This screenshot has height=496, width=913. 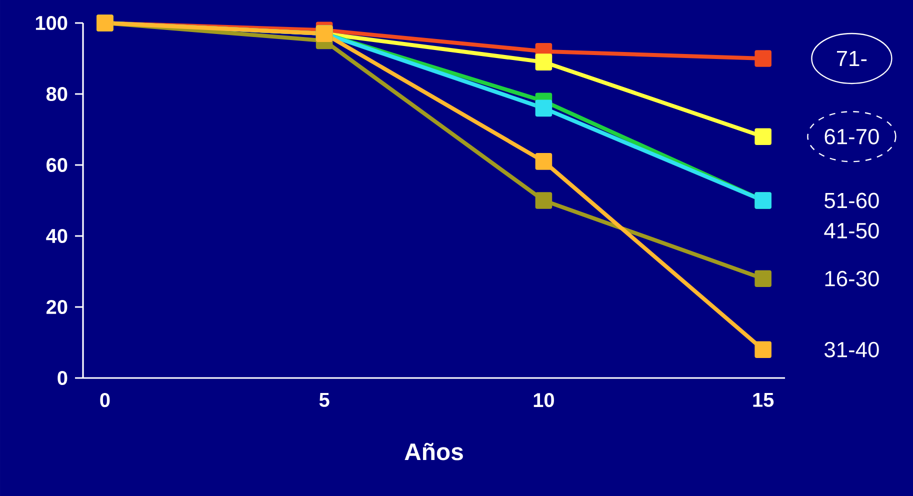 What do you see at coordinates (851, 58) in the screenshot?
I see `text: 71-` at bounding box center [851, 58].